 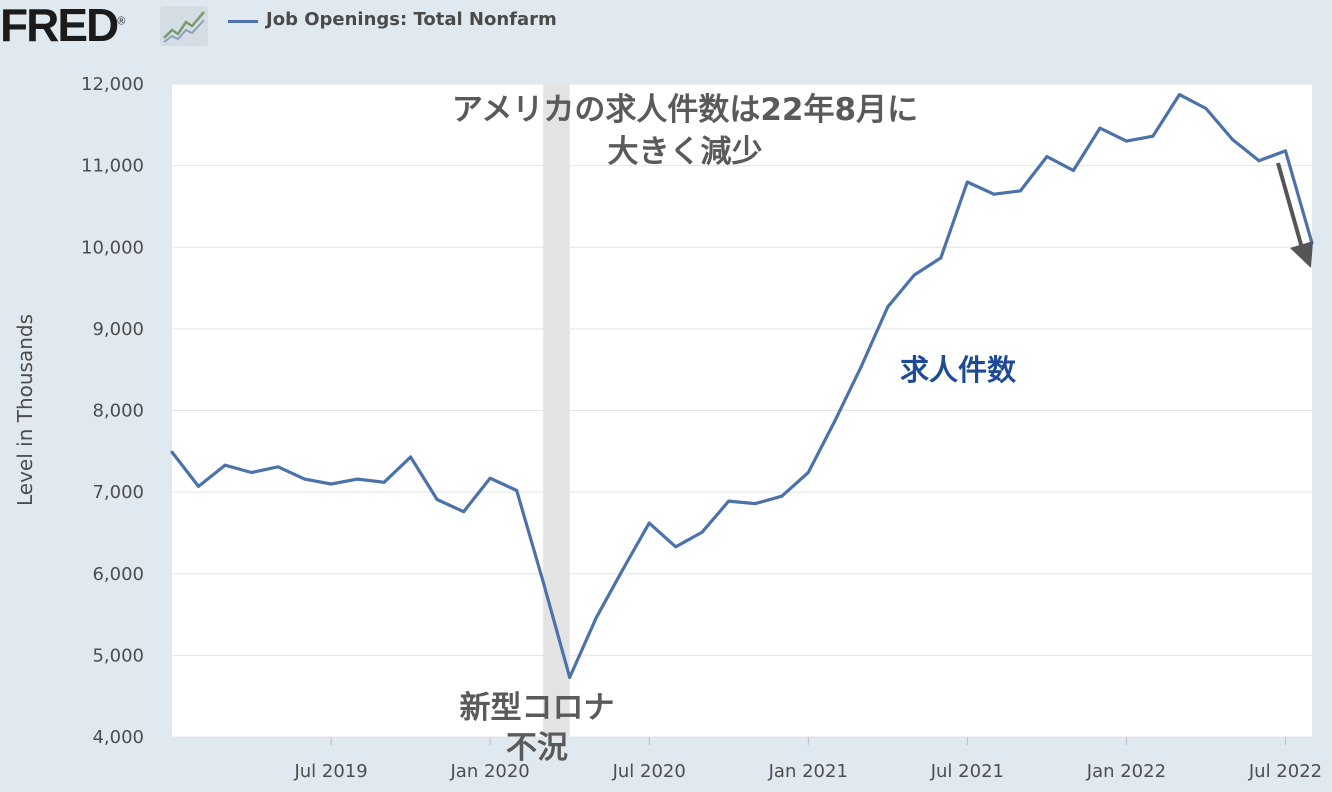 What do you see at coordinates (685, 110) in the screenshot?
I see `headline-annotation-line1: アメリカの求人件数は22年8月に` at bounding box center [685, 110].